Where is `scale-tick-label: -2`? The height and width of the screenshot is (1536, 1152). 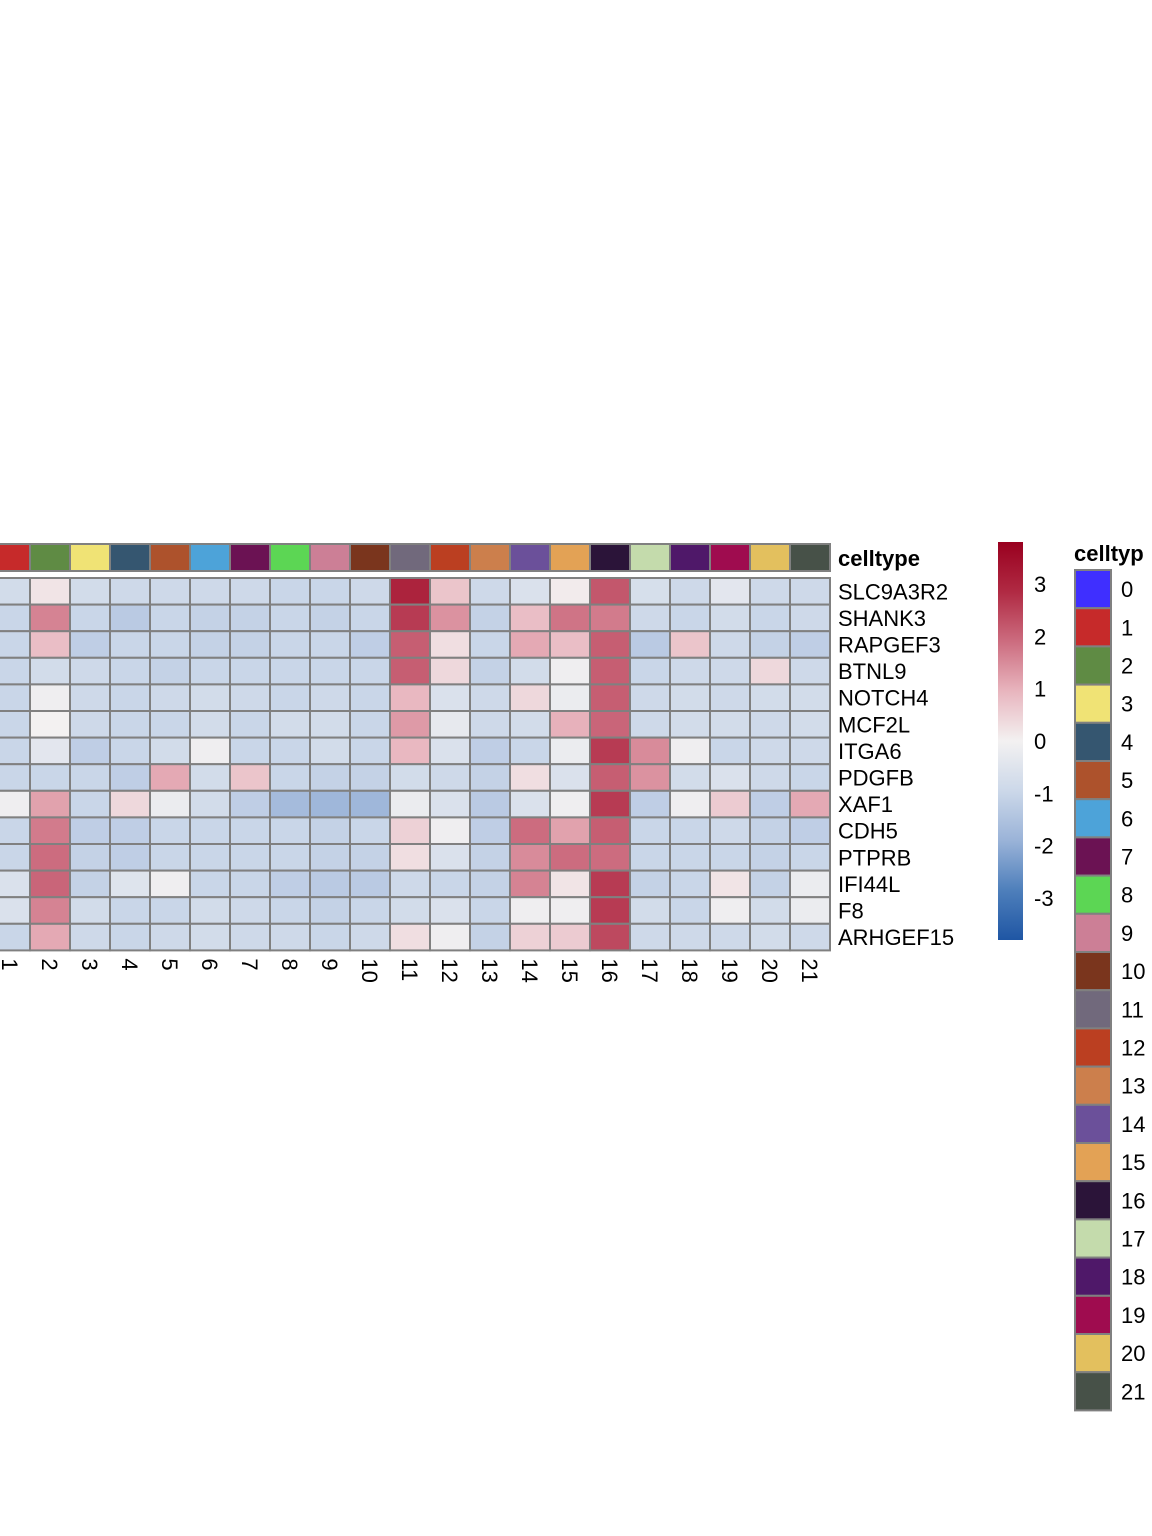
scale-tick-label: -2 is located at coordinates (1044, 846).